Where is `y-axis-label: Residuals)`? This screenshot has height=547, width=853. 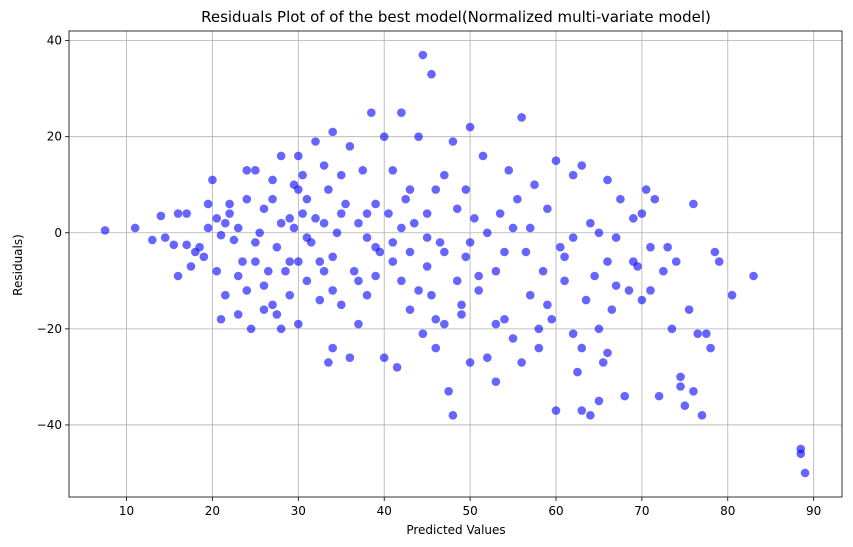 y-axis-label: Residuals) is located at coordinates (18, 265).